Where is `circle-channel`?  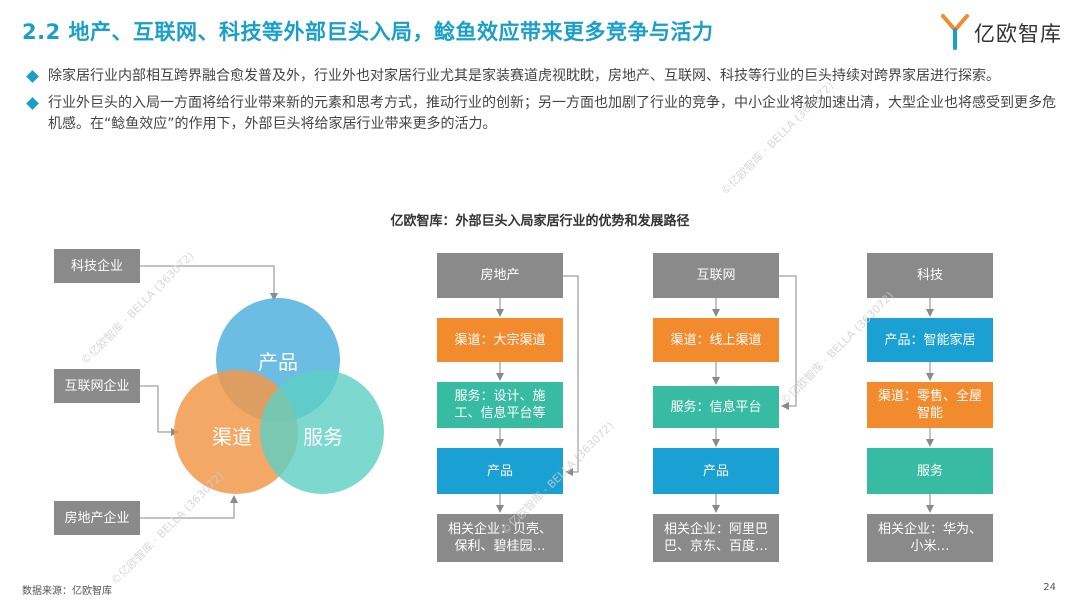 circle-channel is located at coordinates (236, 432).